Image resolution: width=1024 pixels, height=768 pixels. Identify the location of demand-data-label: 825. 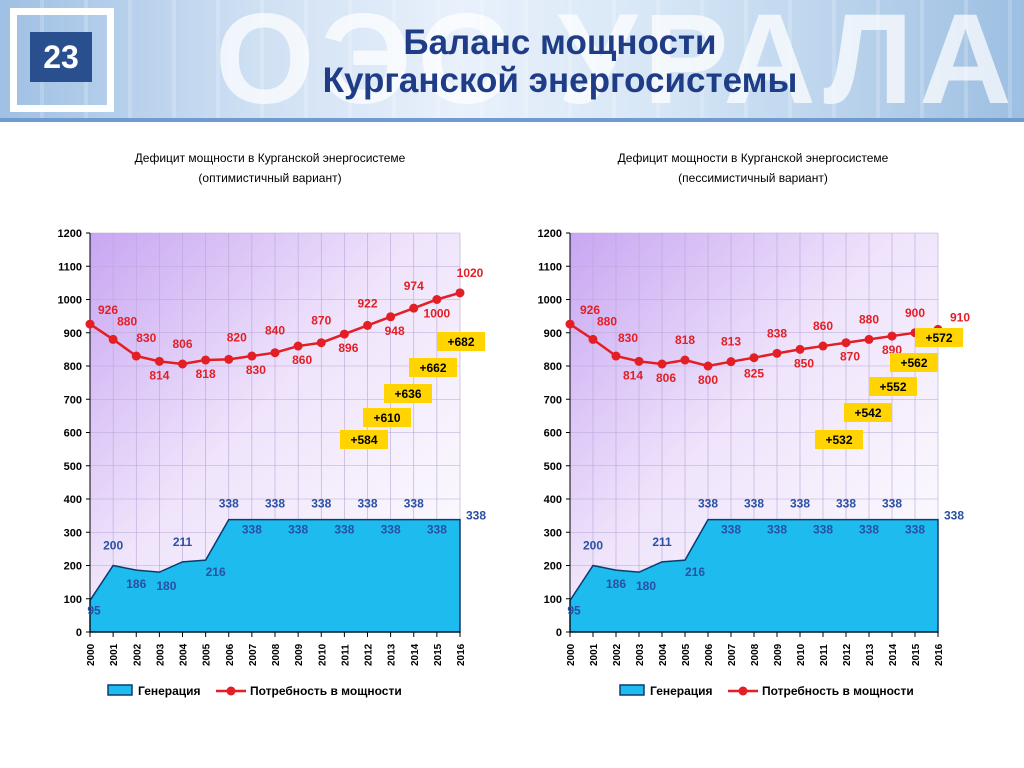
(754, 374).